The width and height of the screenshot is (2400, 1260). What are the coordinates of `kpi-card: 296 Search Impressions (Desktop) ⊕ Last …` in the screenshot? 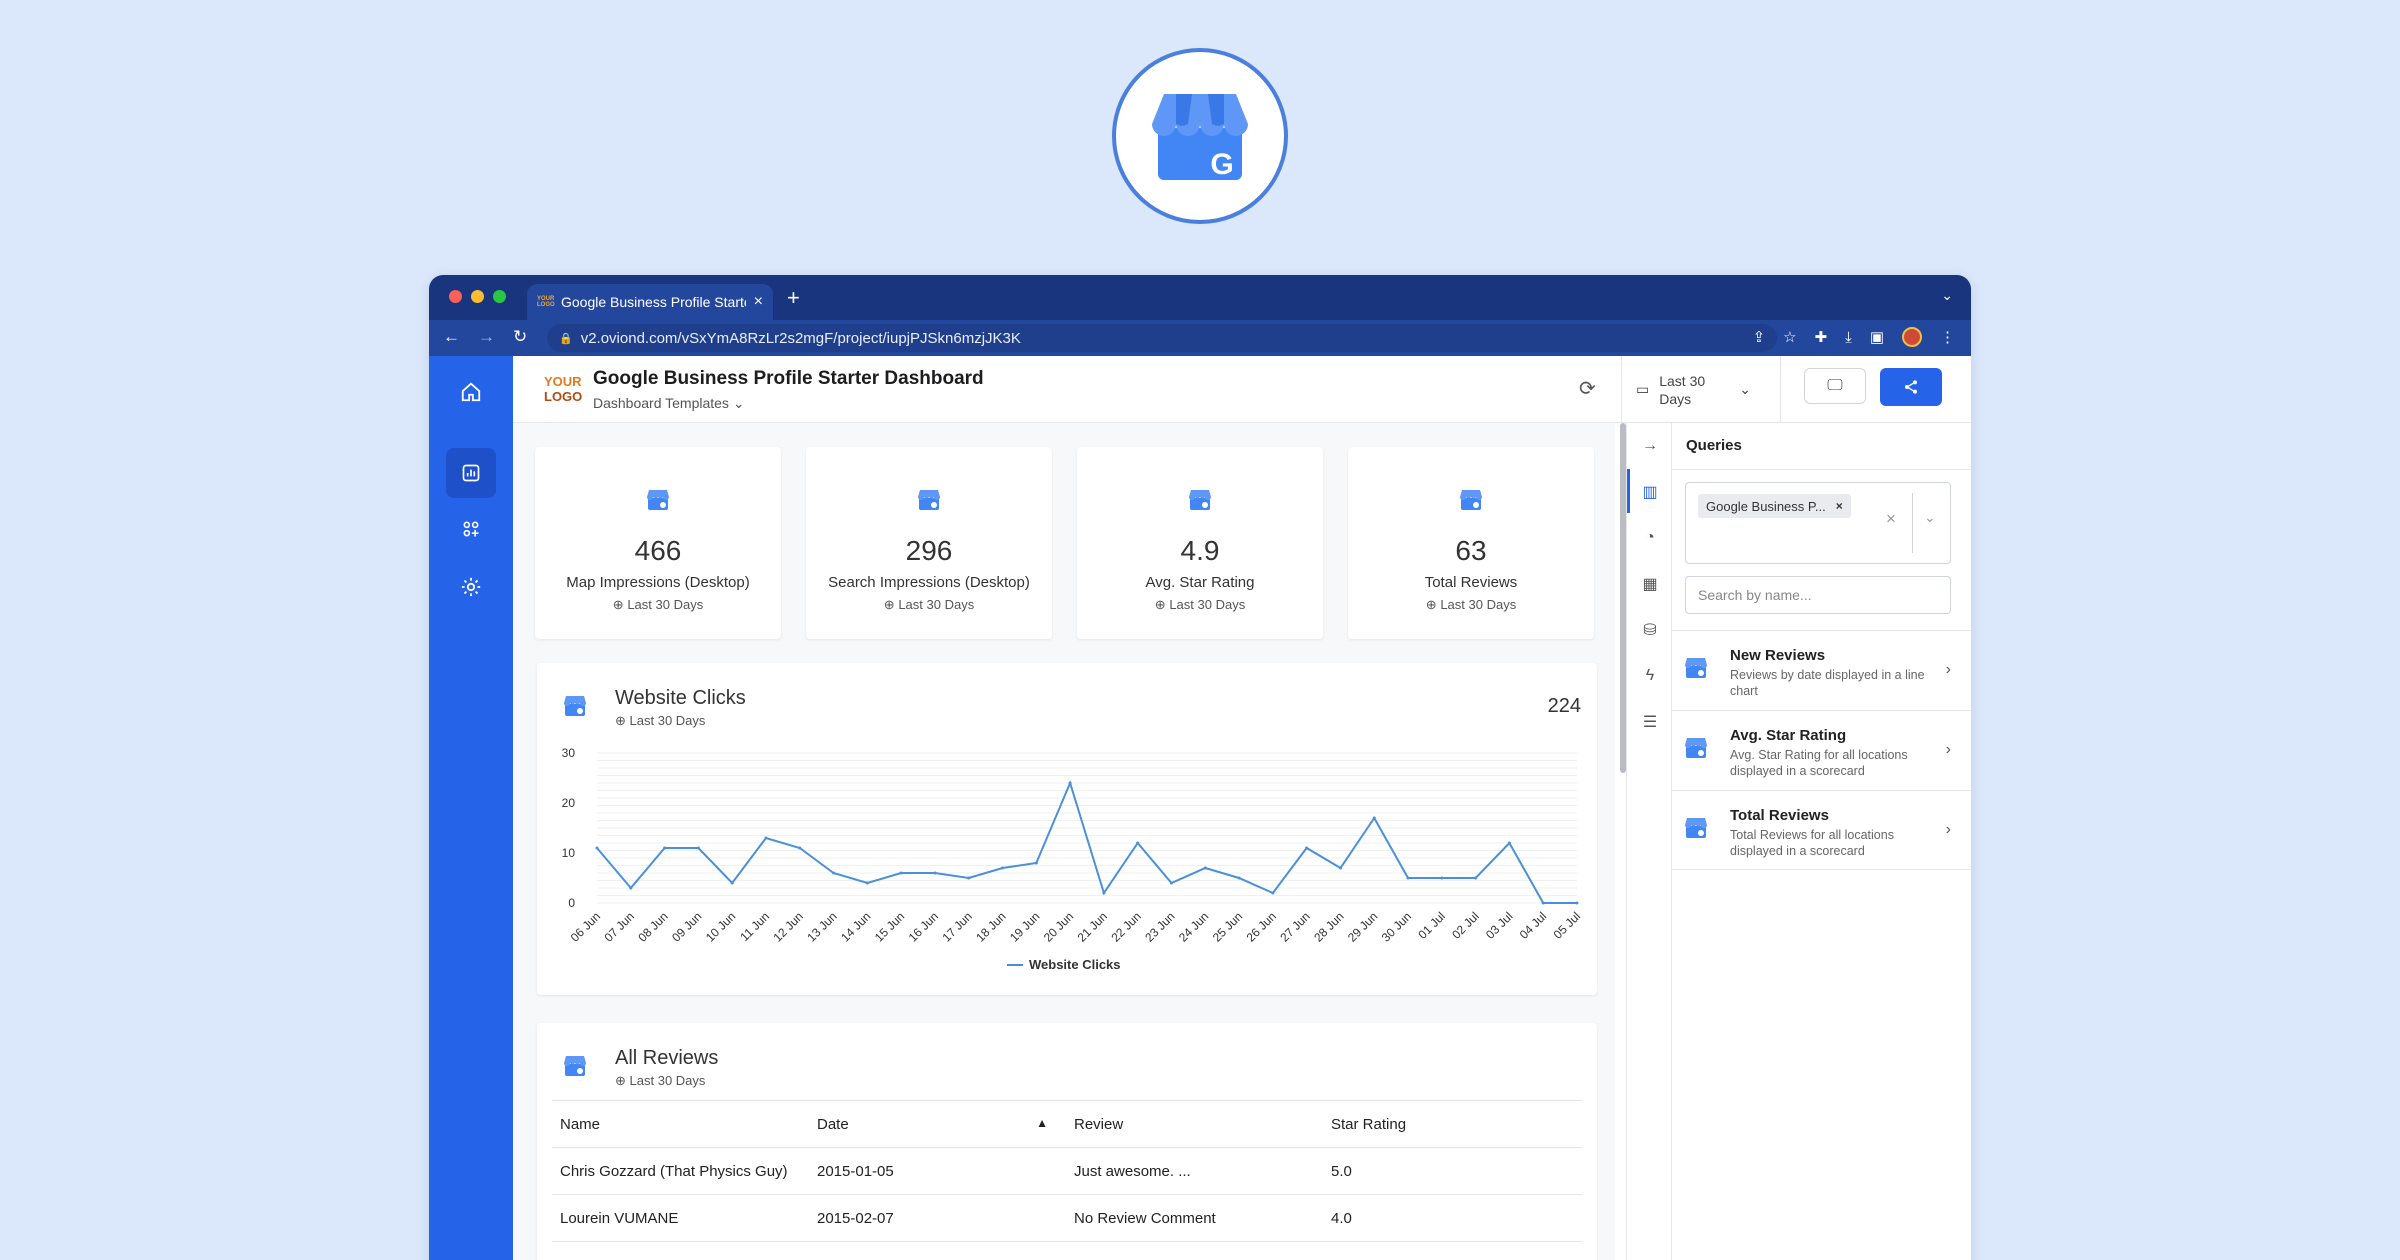 It's located at (929, 543).